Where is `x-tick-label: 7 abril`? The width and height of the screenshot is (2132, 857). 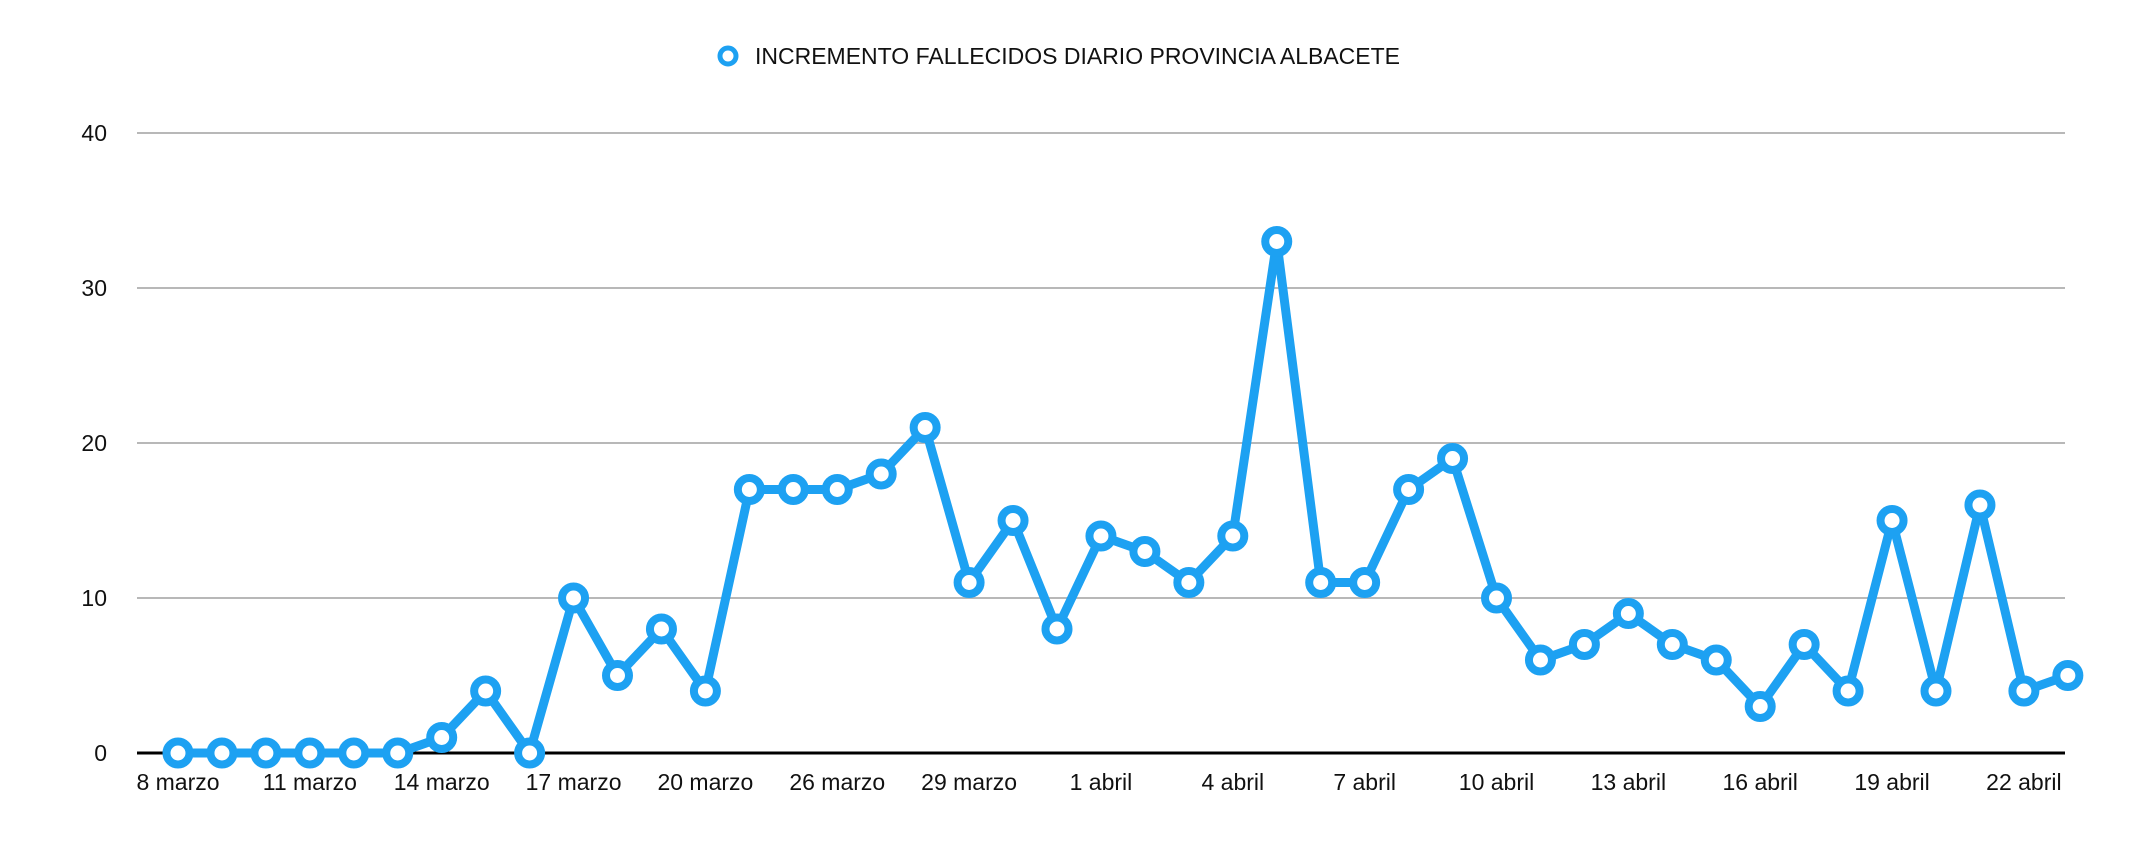
x-tick-label: 7 abril is located at coordinates (1364, 782).